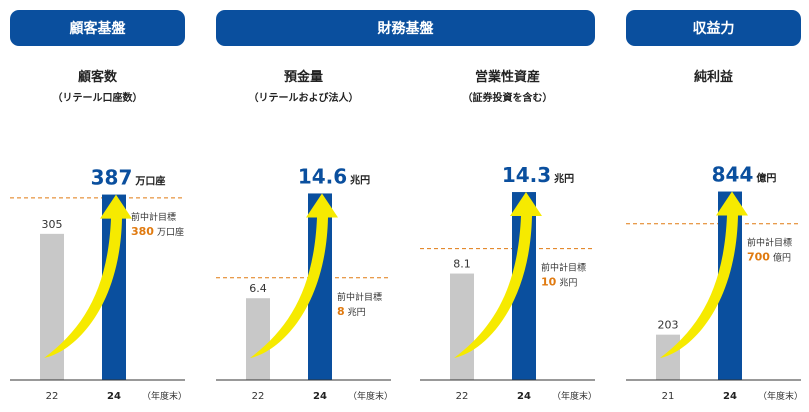  What do you see at coordinates (97, 28) in the screenshot?
I see `header-customer-base: 顧客基盤` at bounding box center [97, 28].